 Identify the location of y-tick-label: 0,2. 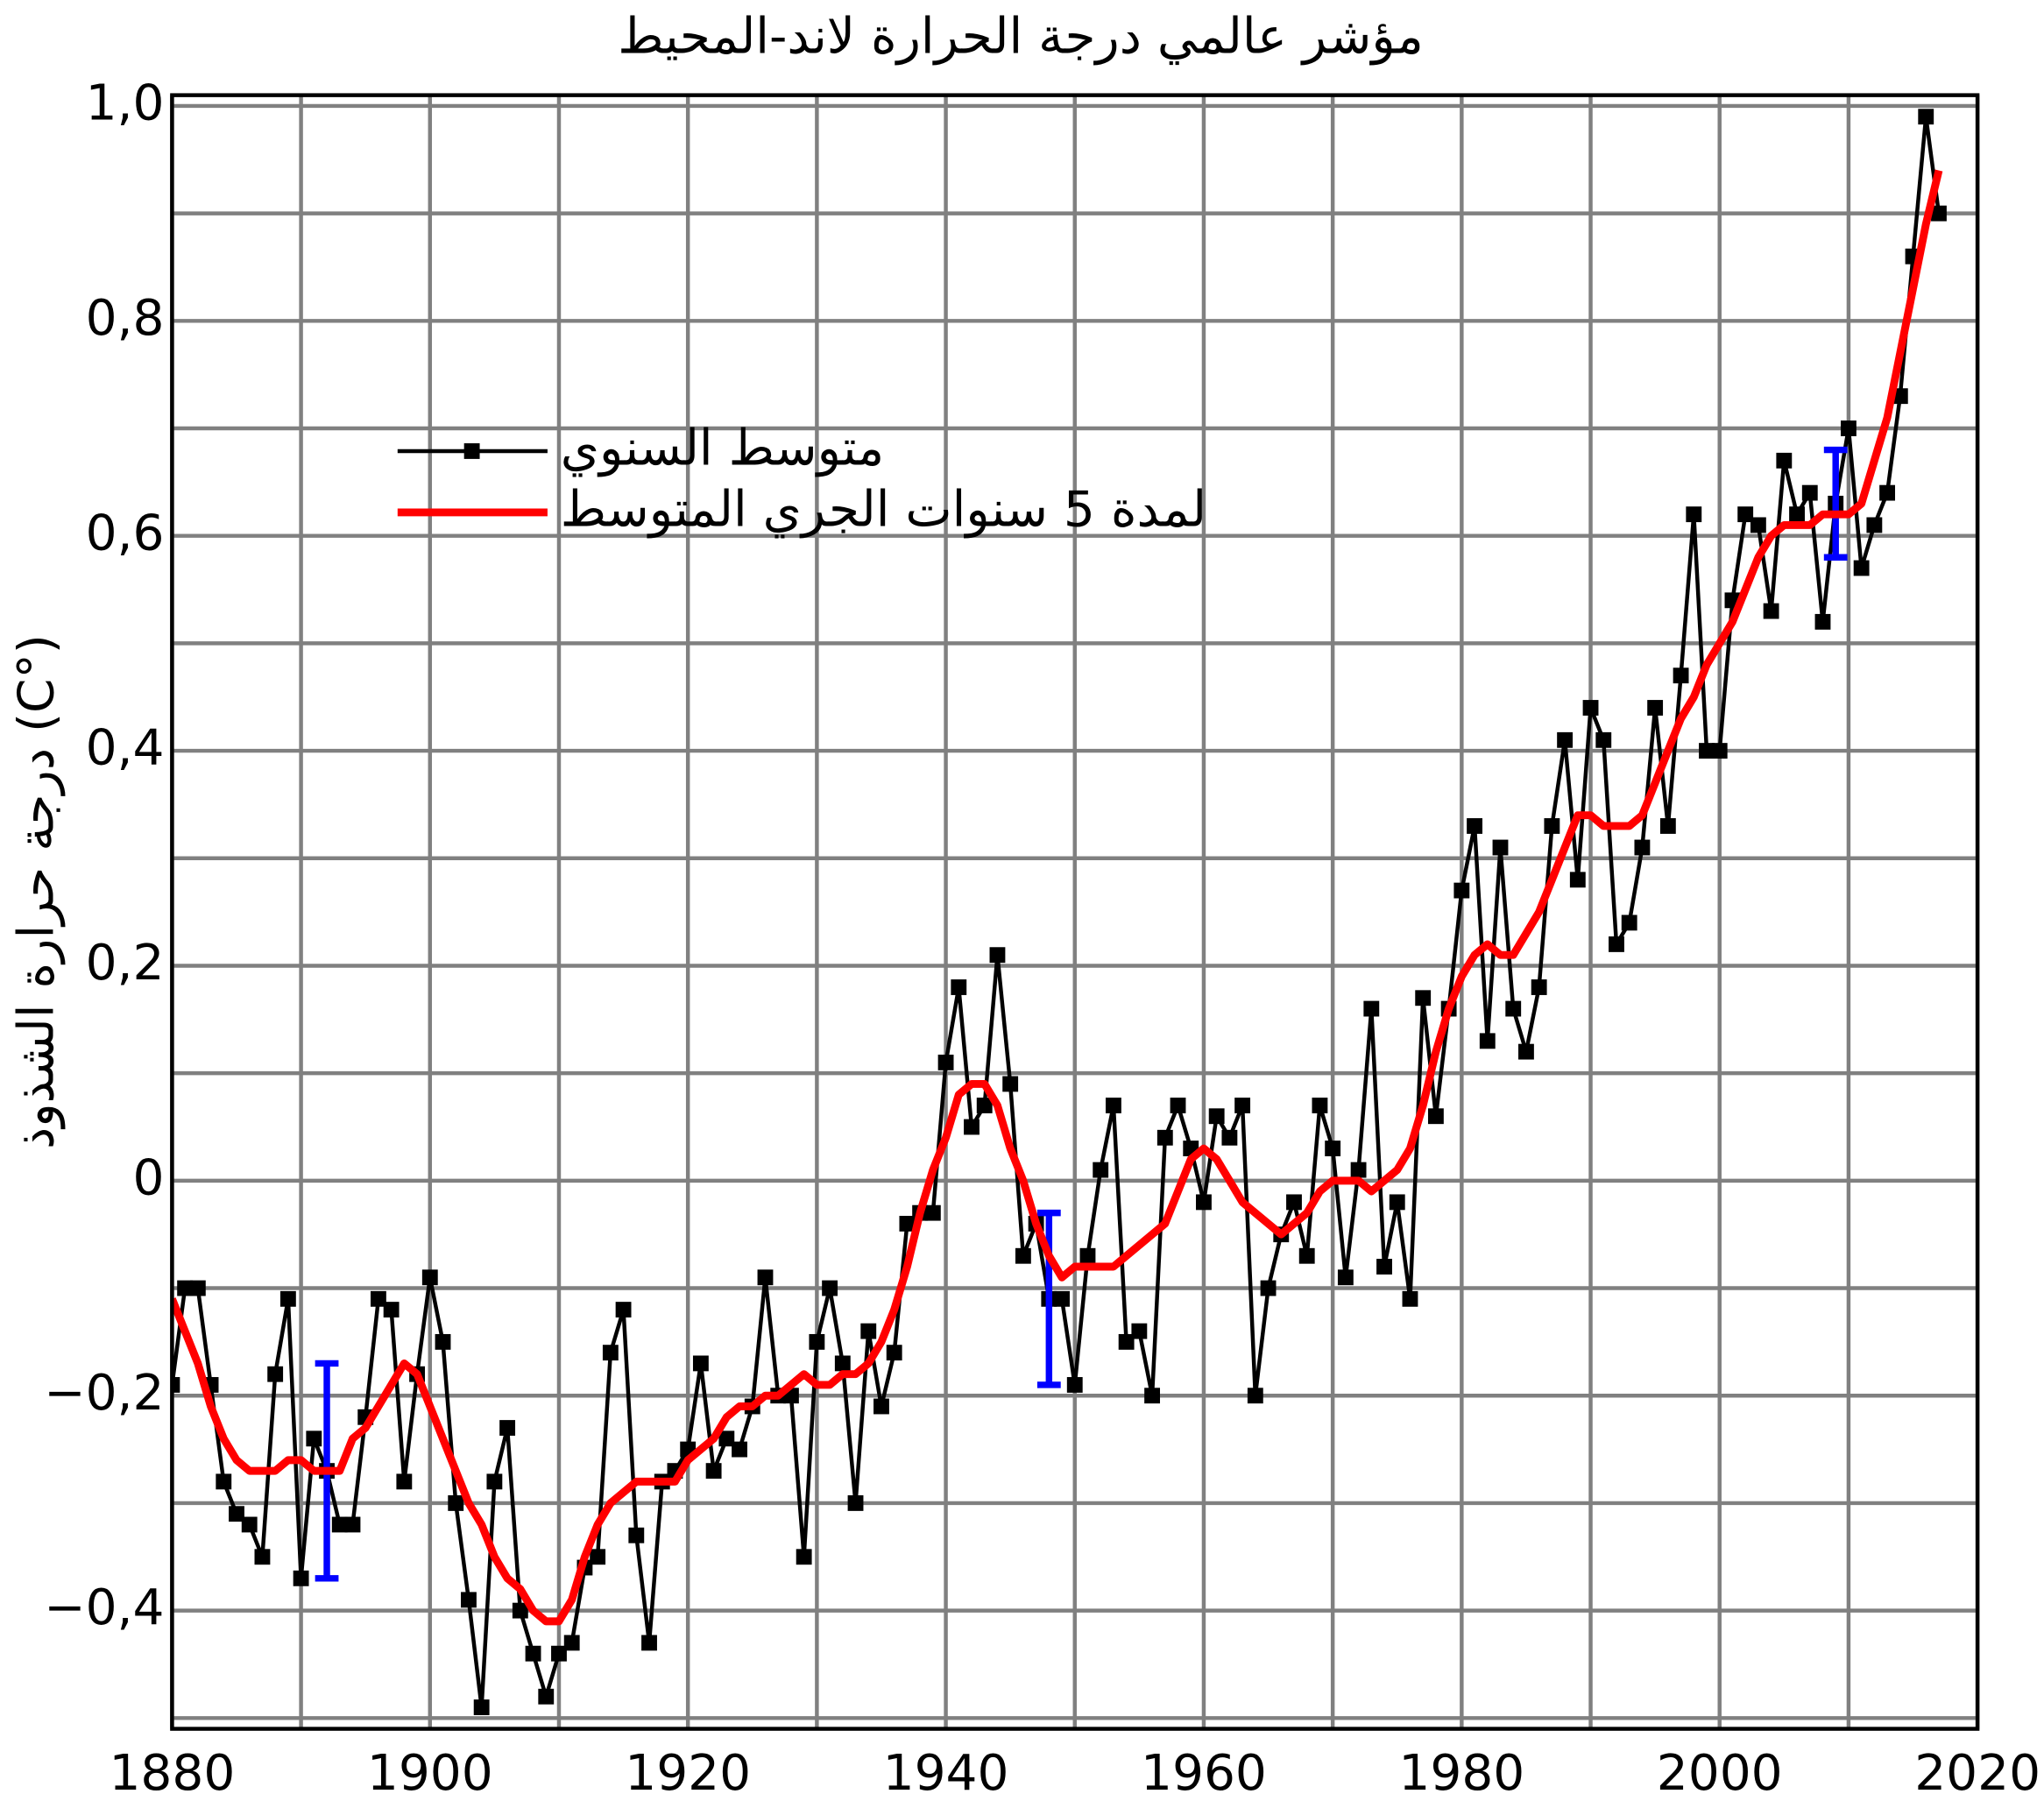
(125, 963).